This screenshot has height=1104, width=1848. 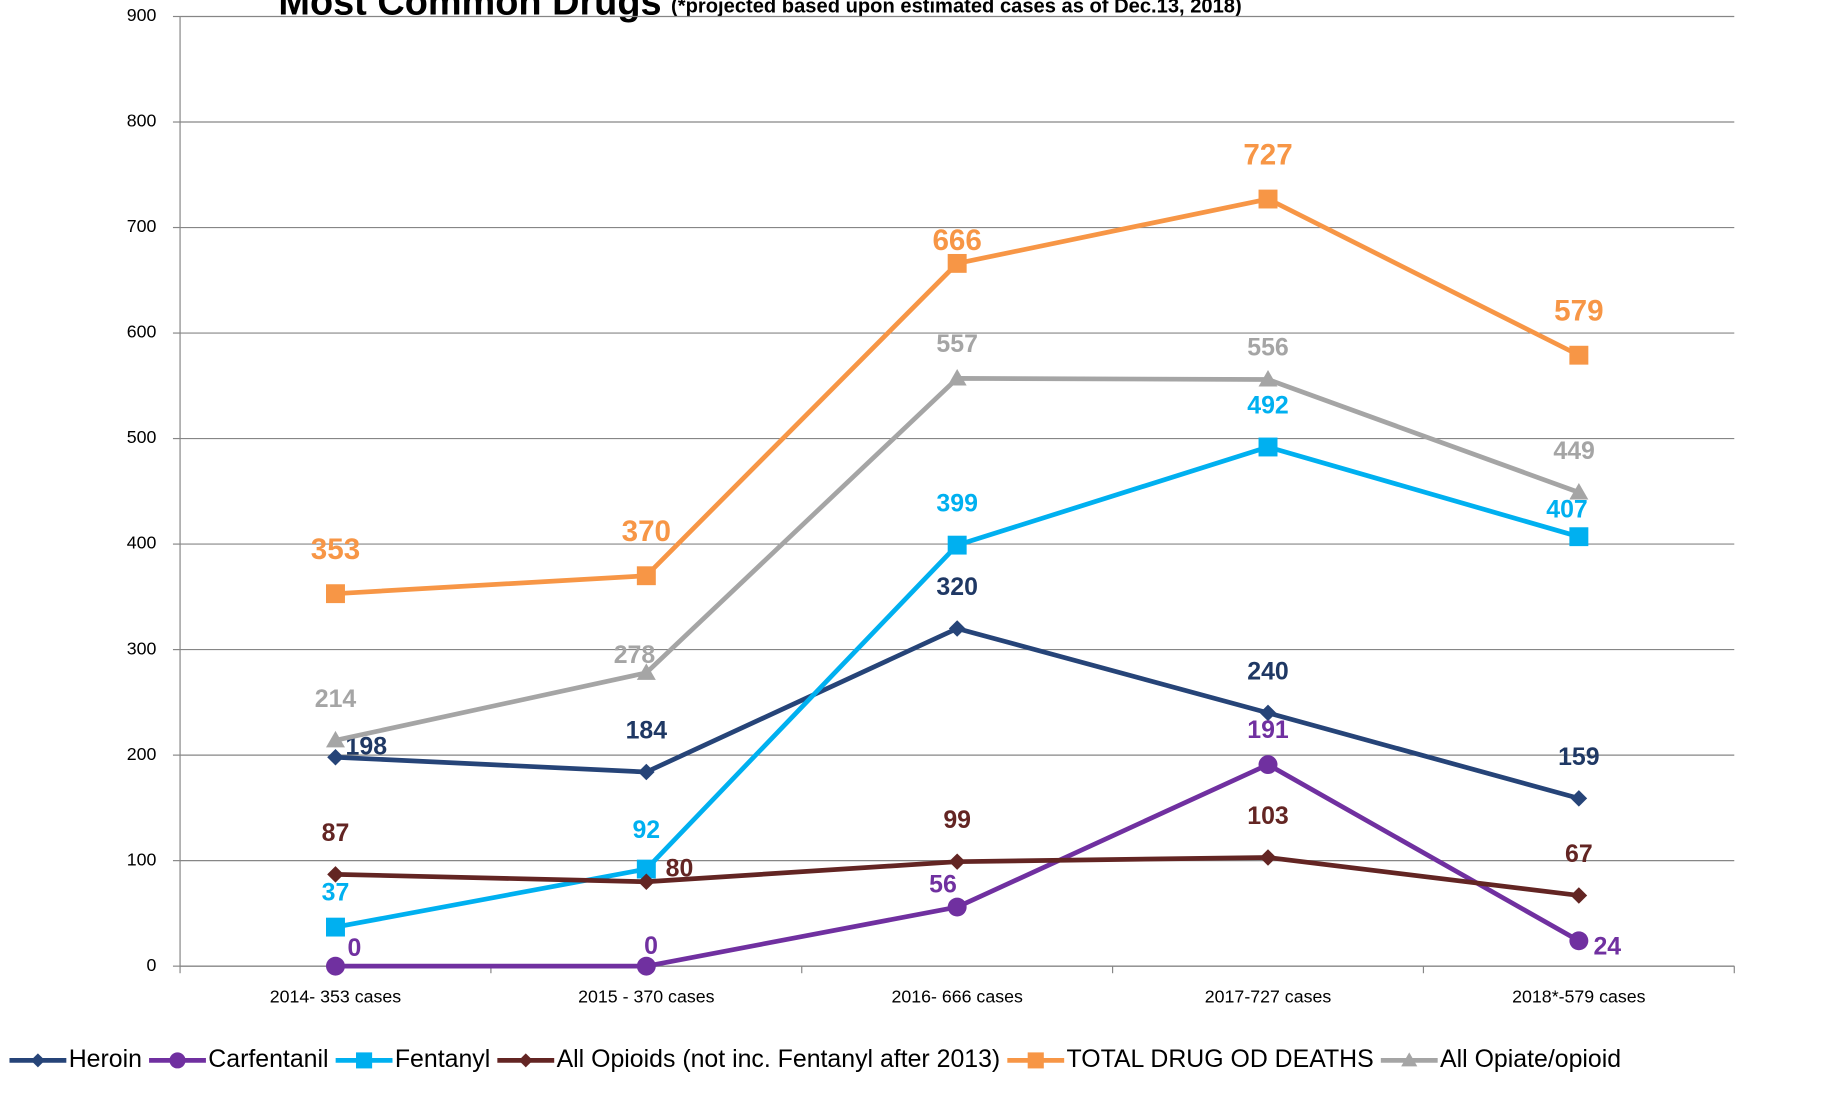 I want to click on y-tick-label: 100, so click(x=142, y=859).